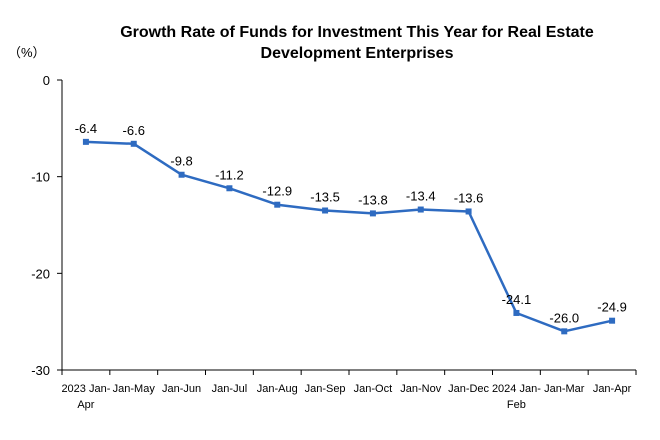 The height and width of the screenshot is (440, 660). Describe the element at coordinates (421, 196) in the screenshot. I see `data-label: -13.4` at that location.